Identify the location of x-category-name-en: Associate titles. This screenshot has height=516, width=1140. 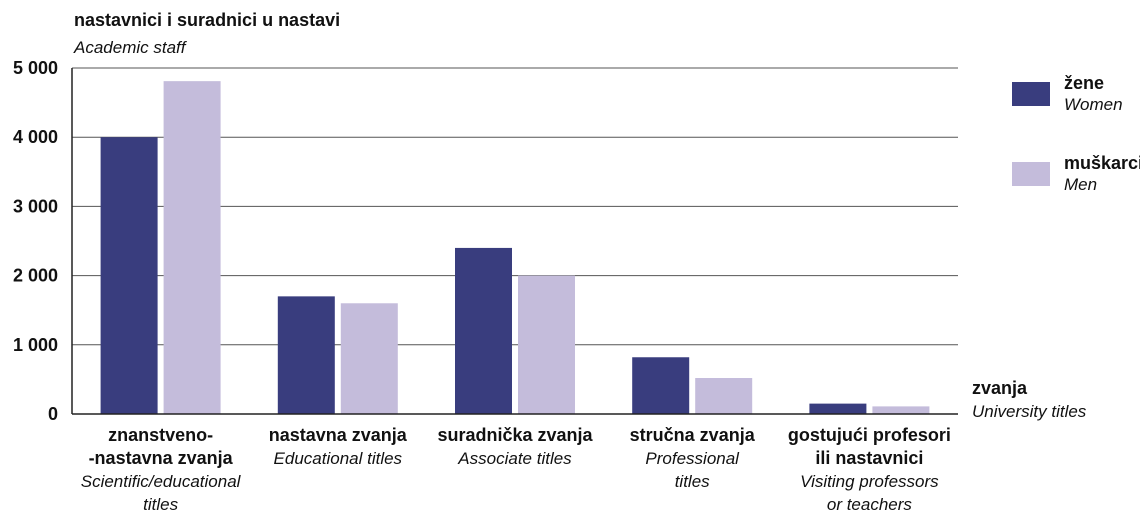
(515, 458).